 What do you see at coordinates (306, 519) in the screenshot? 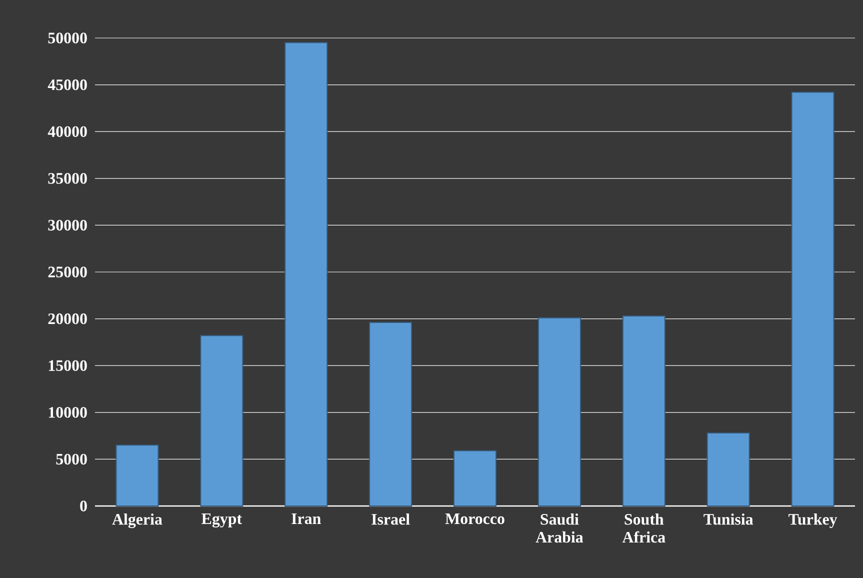
I see `x-tick-label: Iran` at bounding box center [306, 519].